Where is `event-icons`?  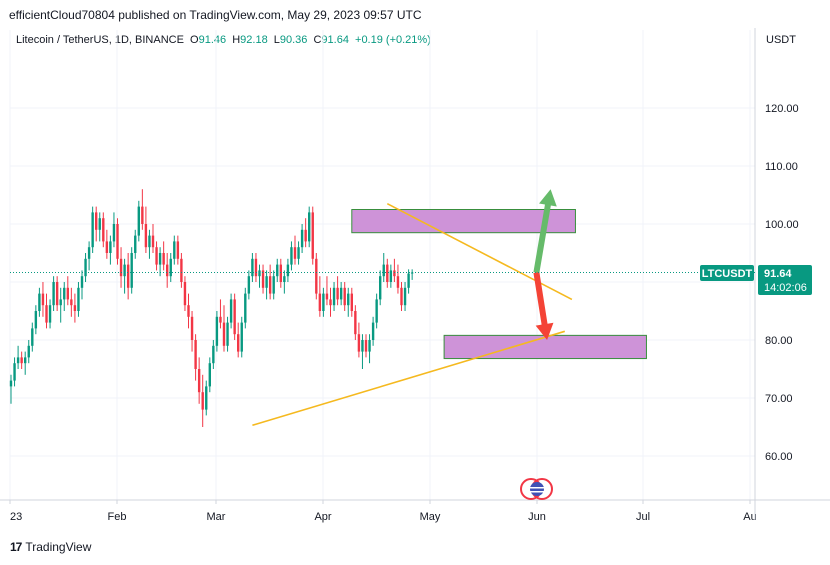 event-icons is located at coordinates (536, 489).